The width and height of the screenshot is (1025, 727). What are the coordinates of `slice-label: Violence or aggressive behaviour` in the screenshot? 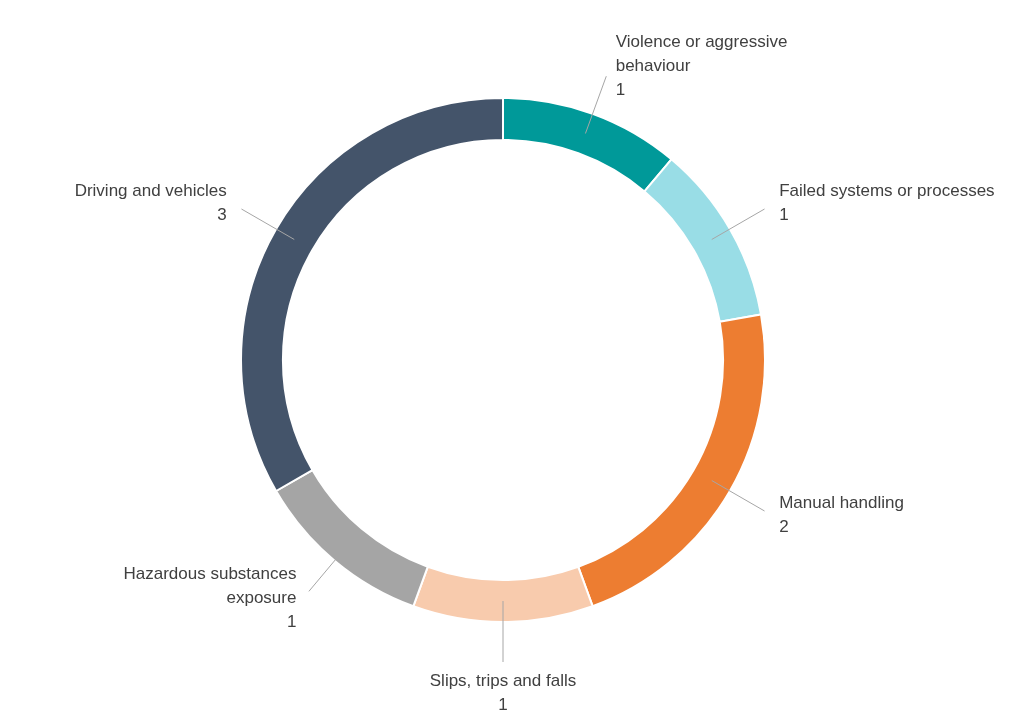 It's located at (701, 53).